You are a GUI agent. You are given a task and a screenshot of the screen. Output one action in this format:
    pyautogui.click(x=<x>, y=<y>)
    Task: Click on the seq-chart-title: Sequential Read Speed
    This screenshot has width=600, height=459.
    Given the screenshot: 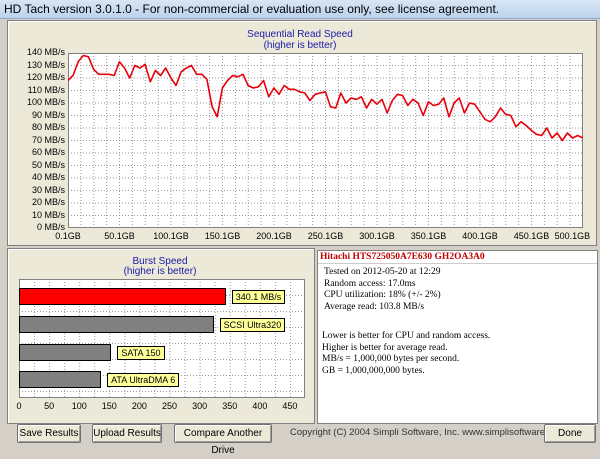 What is the action you would take?
    pyautogui.click(x=300, y=34)
    